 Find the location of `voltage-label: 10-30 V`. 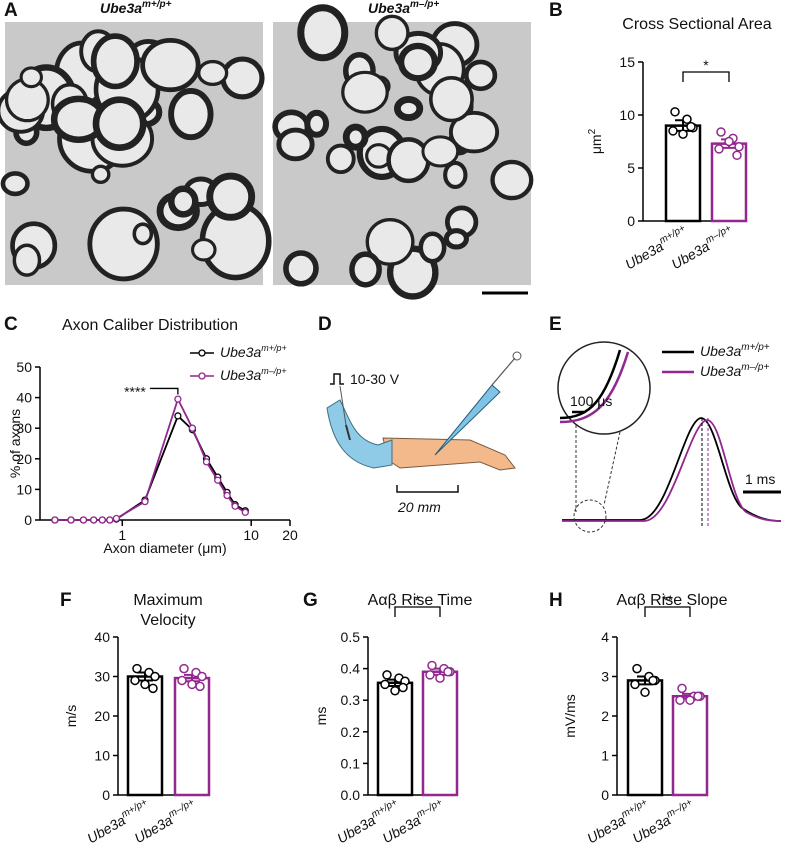

voltage-label: 10-30 V is located at coordinates (375, 379).